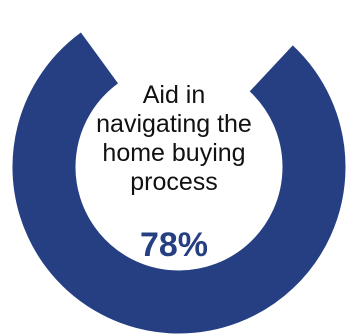 This screenshot has width=347, height=335. Describe the element at coordinates (174, 245) in the screenshot. I see `center-value-label: 78%` at that location.